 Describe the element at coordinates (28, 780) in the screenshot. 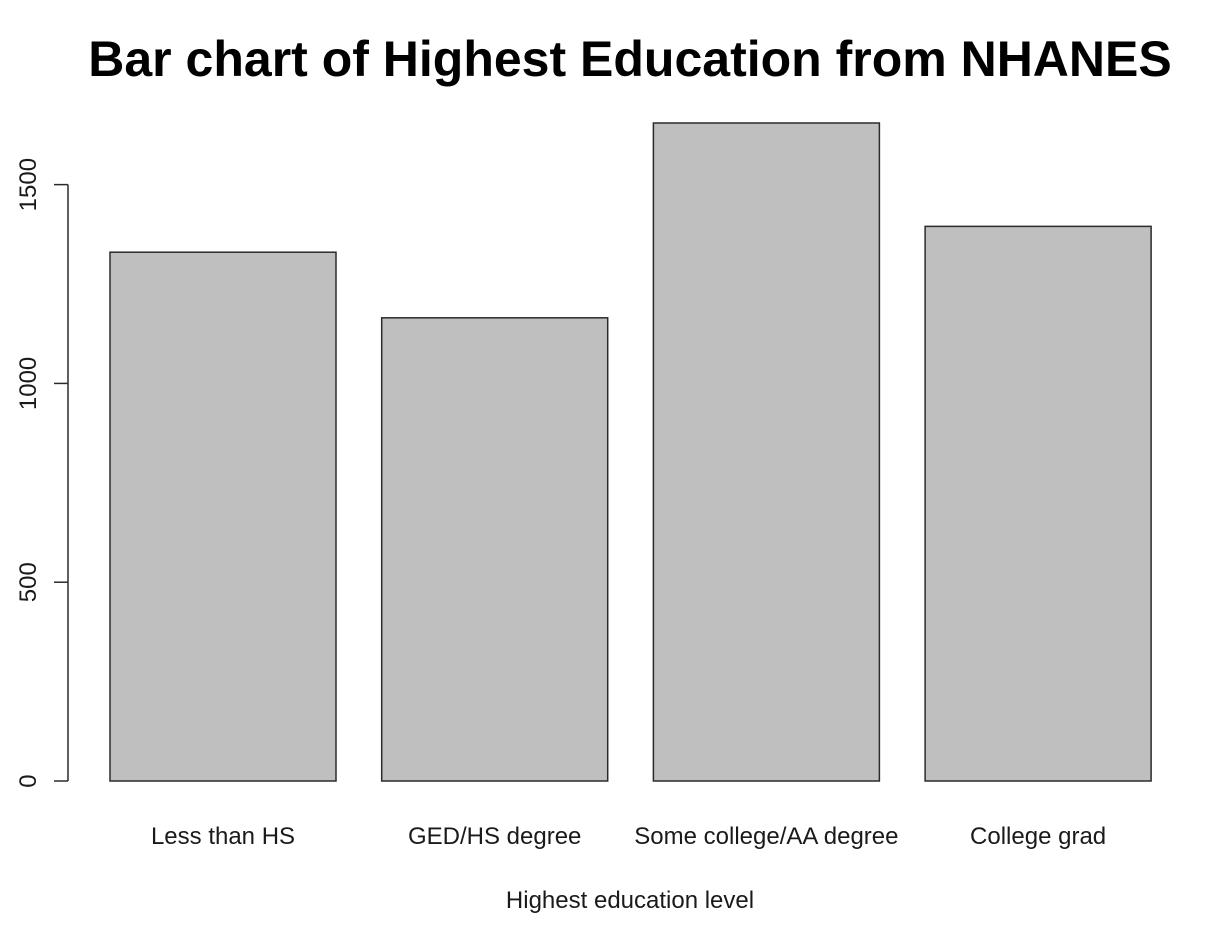

I see `y-tick-label: 0` at that location.